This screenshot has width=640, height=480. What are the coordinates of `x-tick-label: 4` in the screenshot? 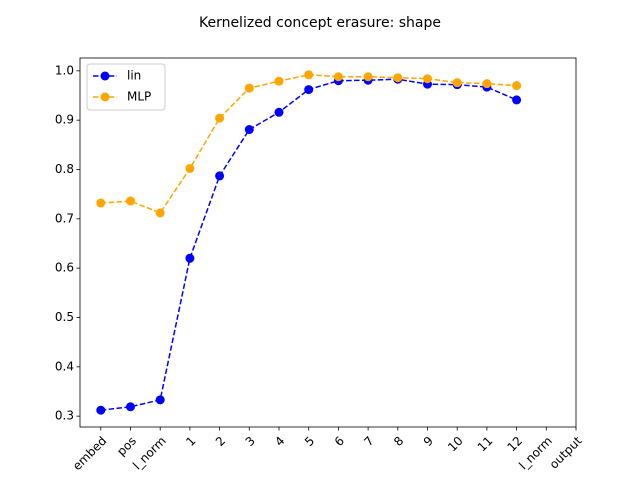 It's located at (279, 441).